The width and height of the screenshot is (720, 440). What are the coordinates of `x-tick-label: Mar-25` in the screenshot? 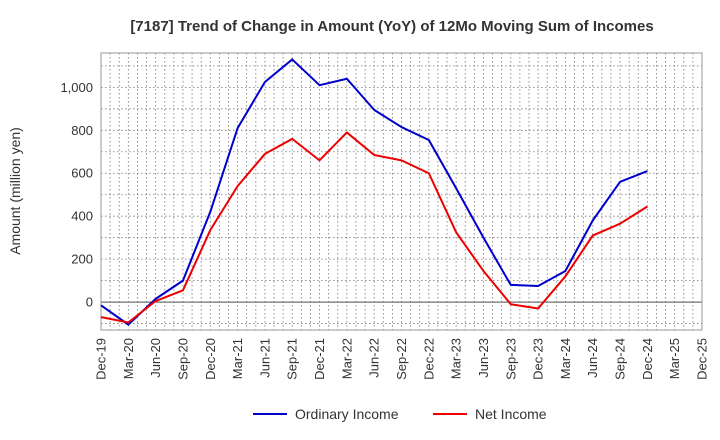 It's located at (674, 358).